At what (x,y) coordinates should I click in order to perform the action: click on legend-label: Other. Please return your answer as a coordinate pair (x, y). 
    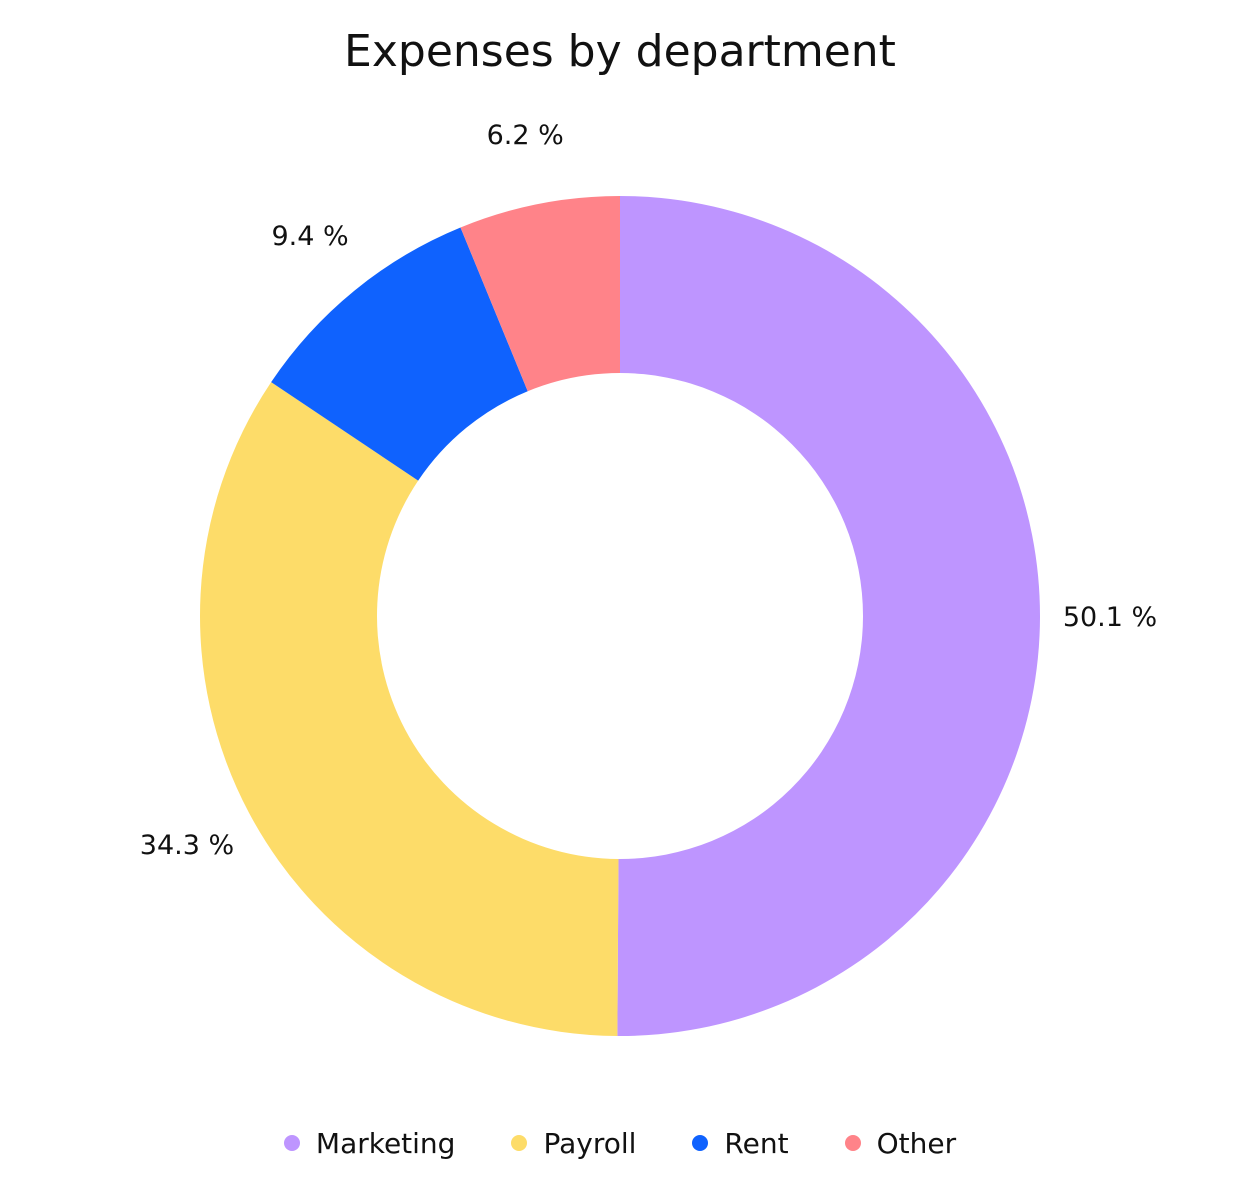
    Looking at the image, I should click on (916, 1143).